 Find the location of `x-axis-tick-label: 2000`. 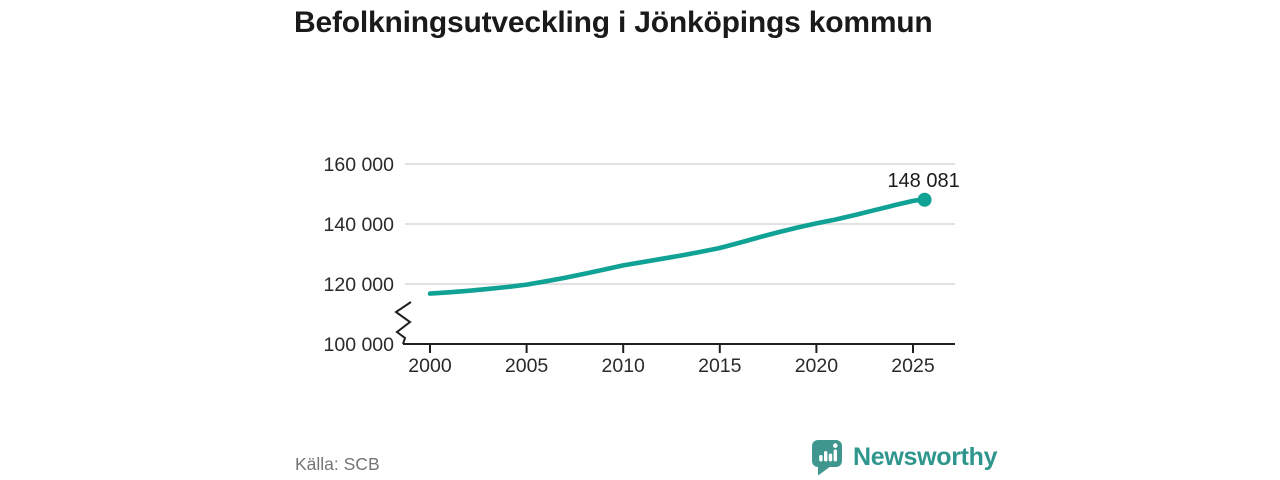

x-axis-tick-label: 2000 is located at coordinates (430, 366).